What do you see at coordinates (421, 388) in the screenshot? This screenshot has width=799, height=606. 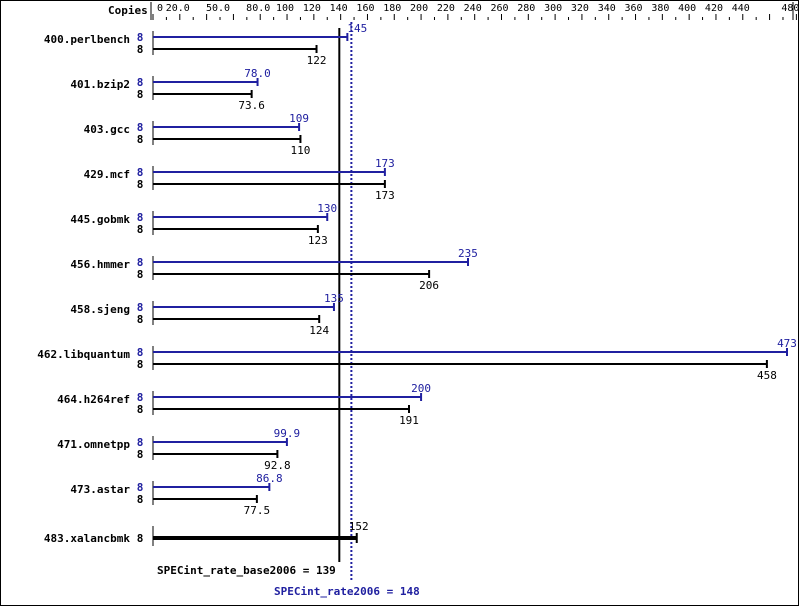 I see `peak-value-label: 200` at bounding box center [421, 388].